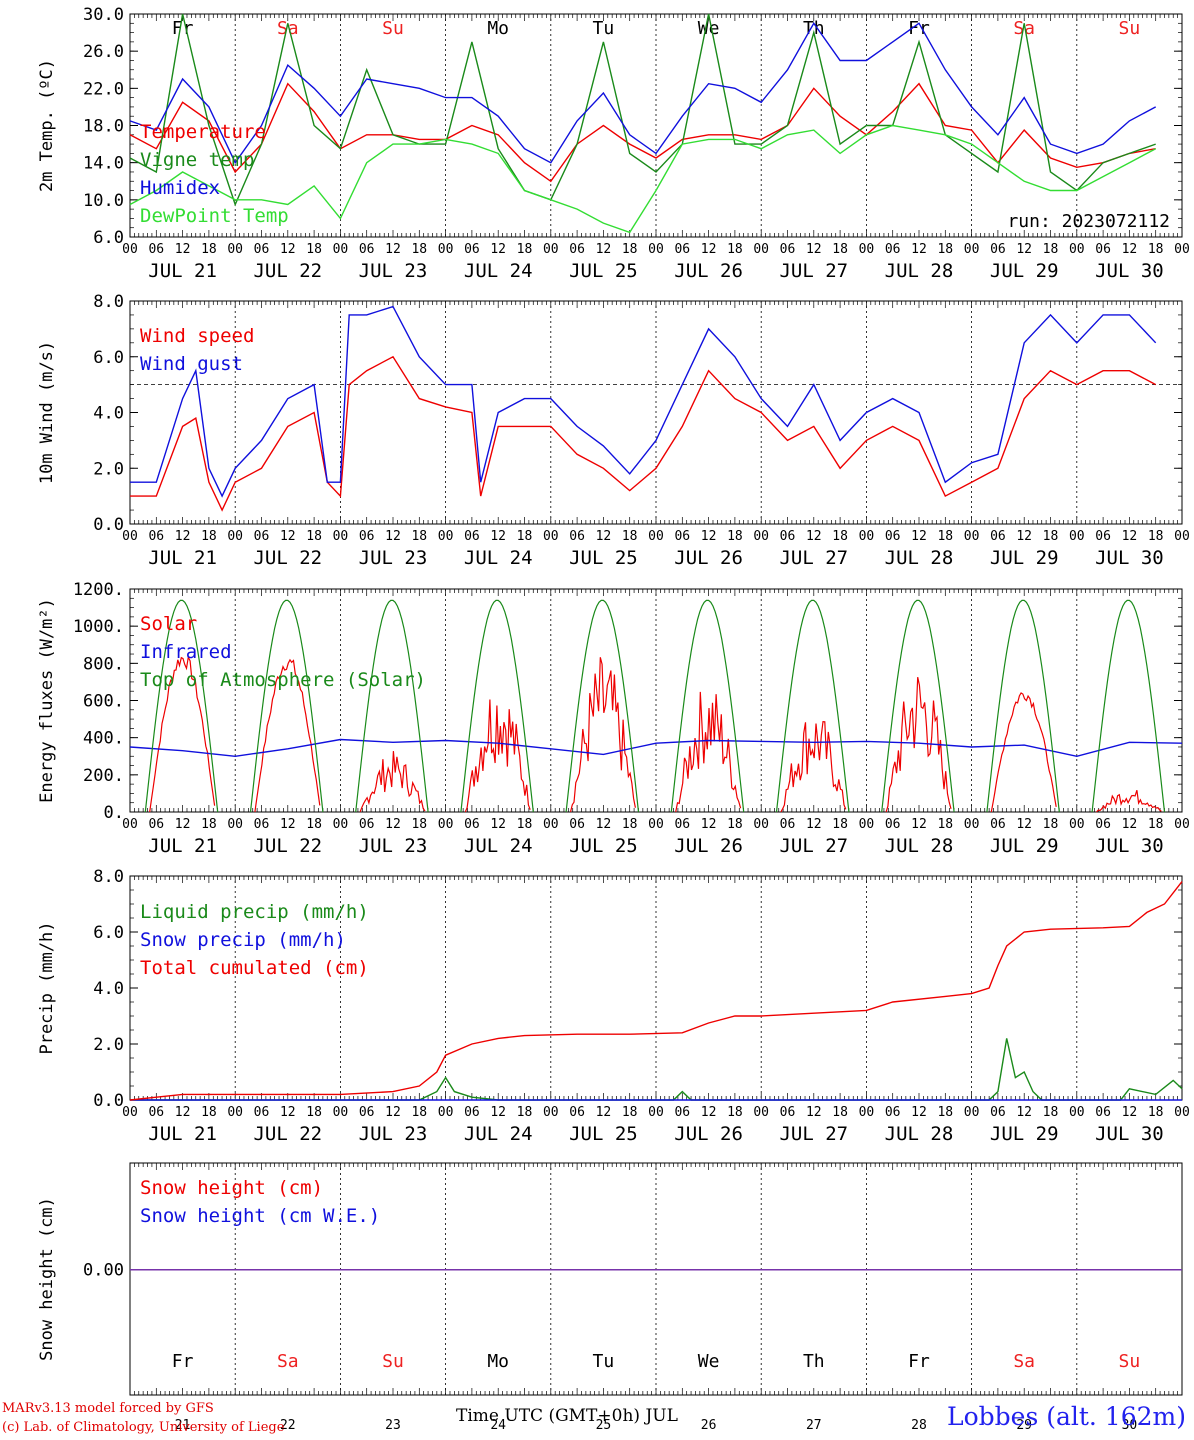 The image size is (1194, 1440). I want to click on day-tick-label: JUL 24, so click(498, 1134).